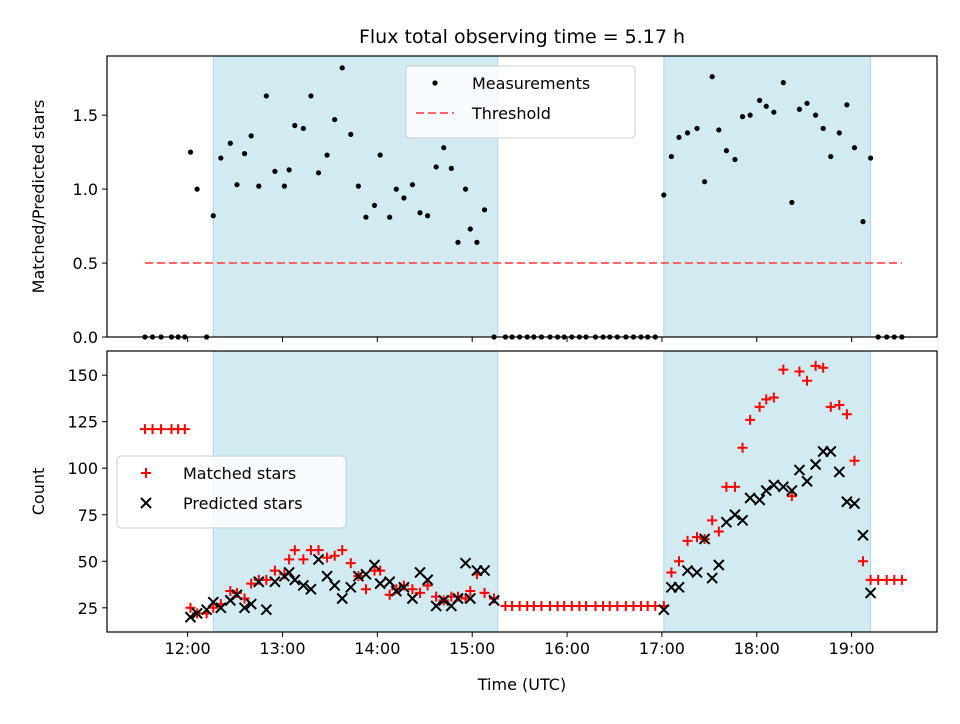 This screenshot has width=960, height=724. Describe the element at coordinates (662, 648) in the screenshot. I see `x-tick-label: 17:00` at that location.